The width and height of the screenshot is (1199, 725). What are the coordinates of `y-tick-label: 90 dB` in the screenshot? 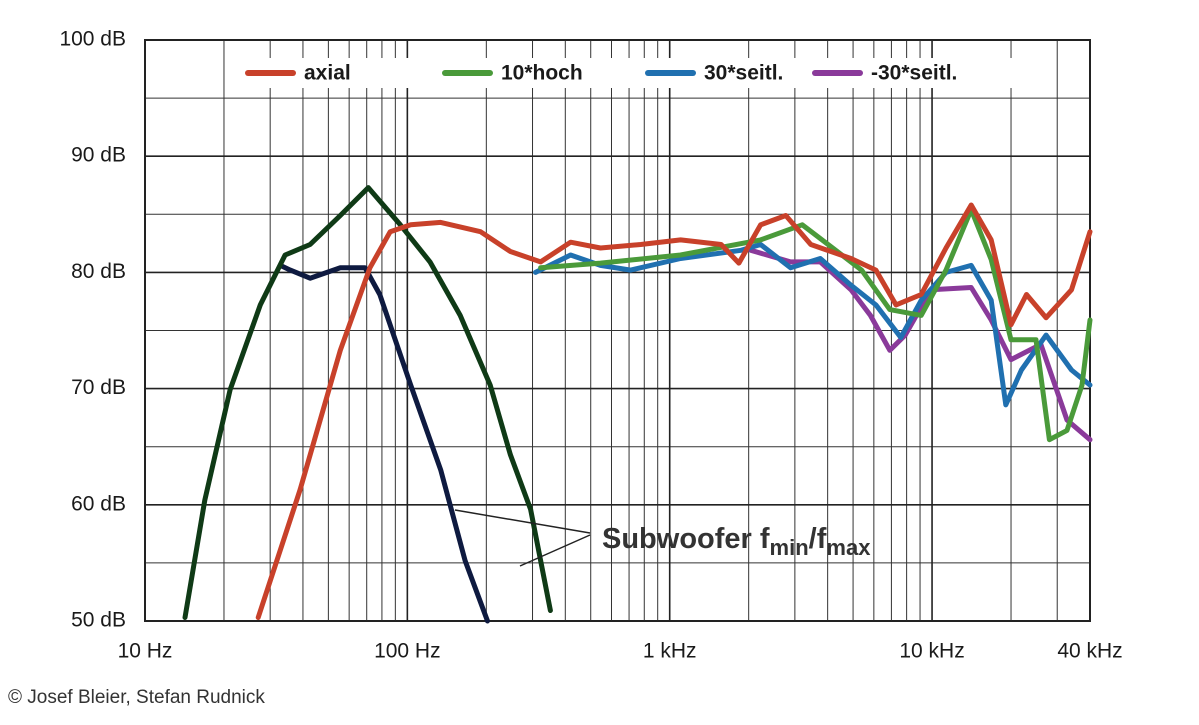 It's located at (98, 155).